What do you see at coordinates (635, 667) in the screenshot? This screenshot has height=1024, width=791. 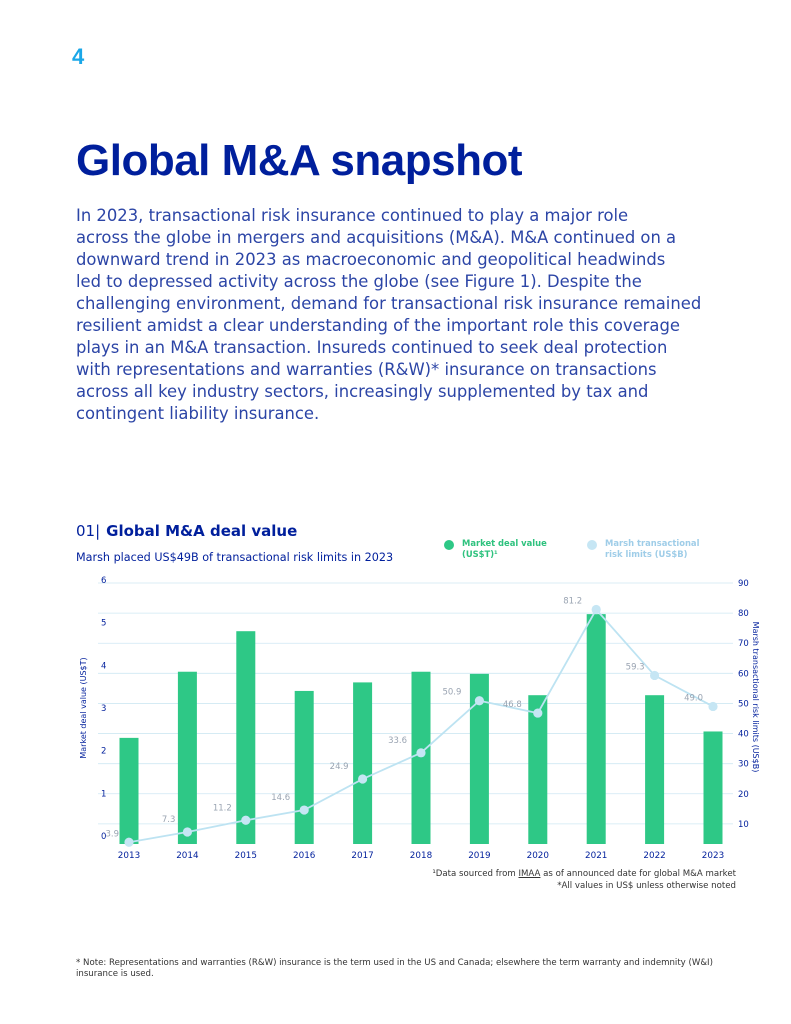 I see `marsh-value-label: 59.3` at bounding box center [635, 667].